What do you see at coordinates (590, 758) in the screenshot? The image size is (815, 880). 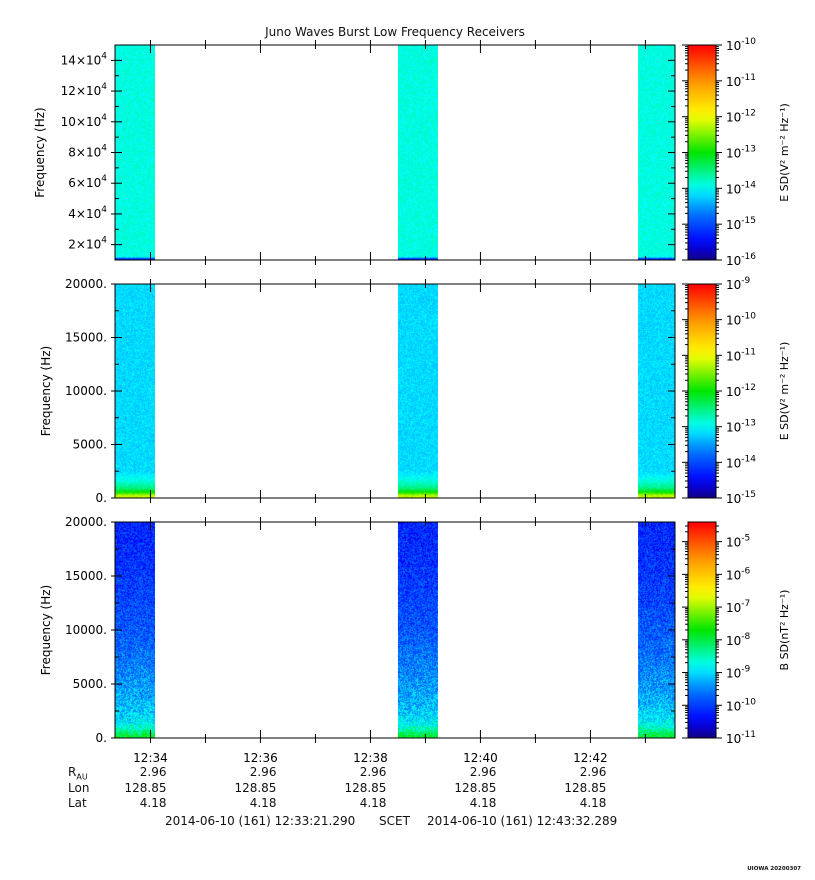 I see `x-tick-label: 12:42` at bounding box center [590, 758].